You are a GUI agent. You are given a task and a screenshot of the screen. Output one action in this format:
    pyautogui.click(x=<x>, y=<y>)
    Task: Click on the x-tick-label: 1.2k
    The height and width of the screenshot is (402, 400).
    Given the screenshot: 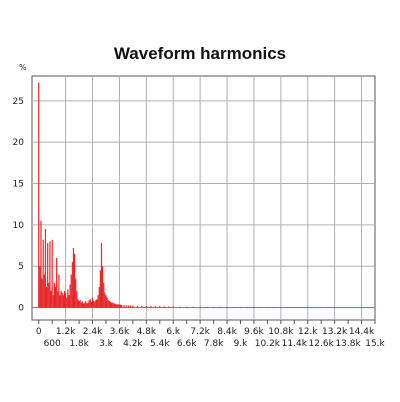 What is the action you would take?
    pyautogui.click(x=66, y=332)
    